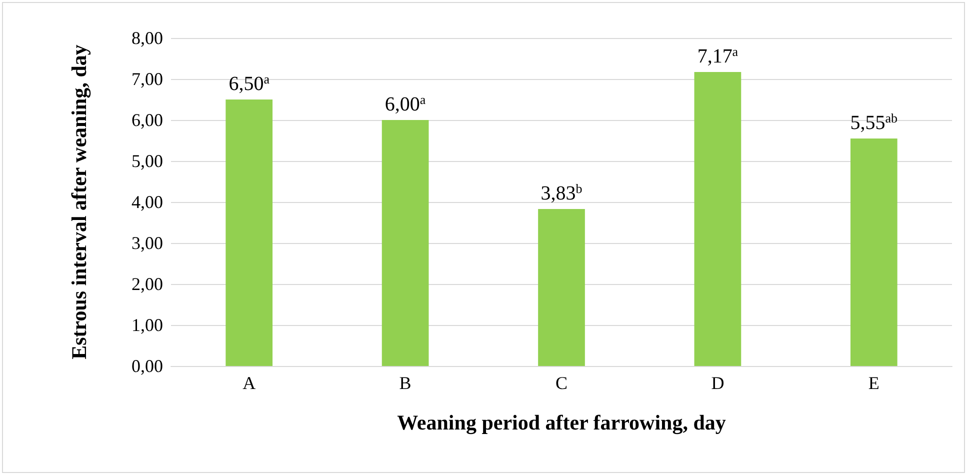 The height and width of the screenshot is (475, 967). Describe the element at coordinates (147, 366) in the screenshot. I see `y-tick-label: 0,00` at that location.